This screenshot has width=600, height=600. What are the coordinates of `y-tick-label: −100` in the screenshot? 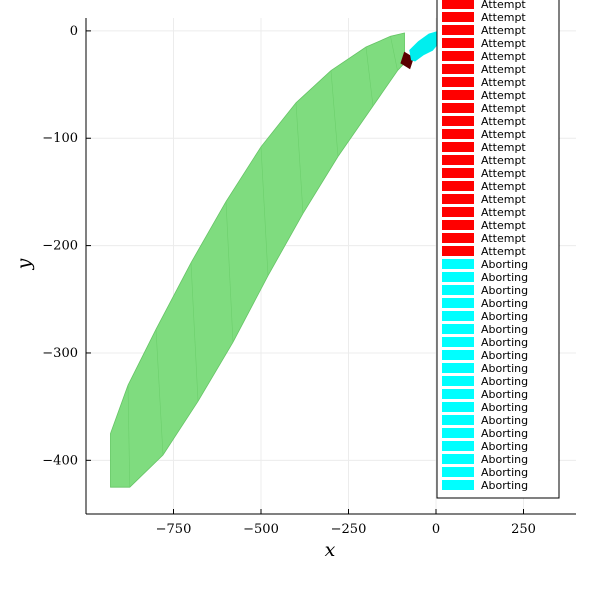 It's located at (60, 138).